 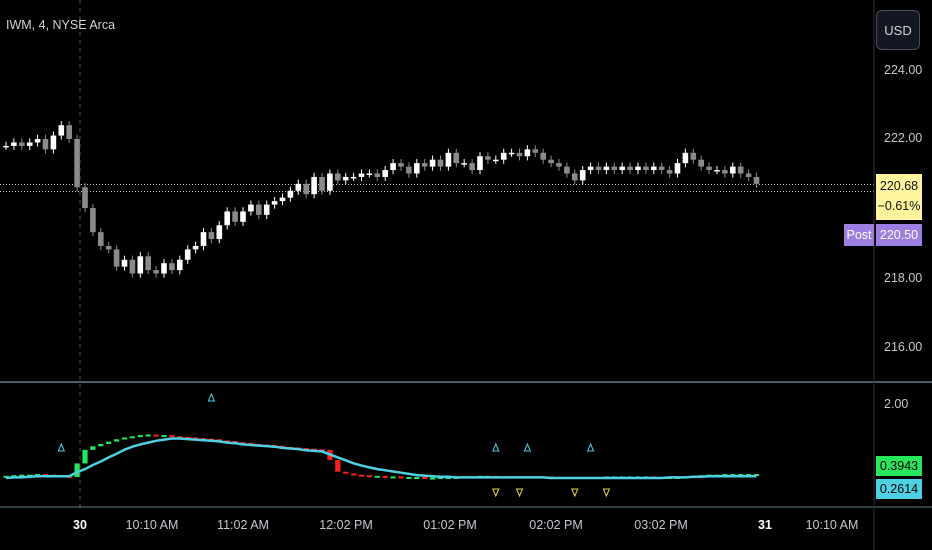 What do you see at coordinates (450, 525) in the screenshot?
I see `time-label: 01:02 PM` at bounding box center [450, 525].